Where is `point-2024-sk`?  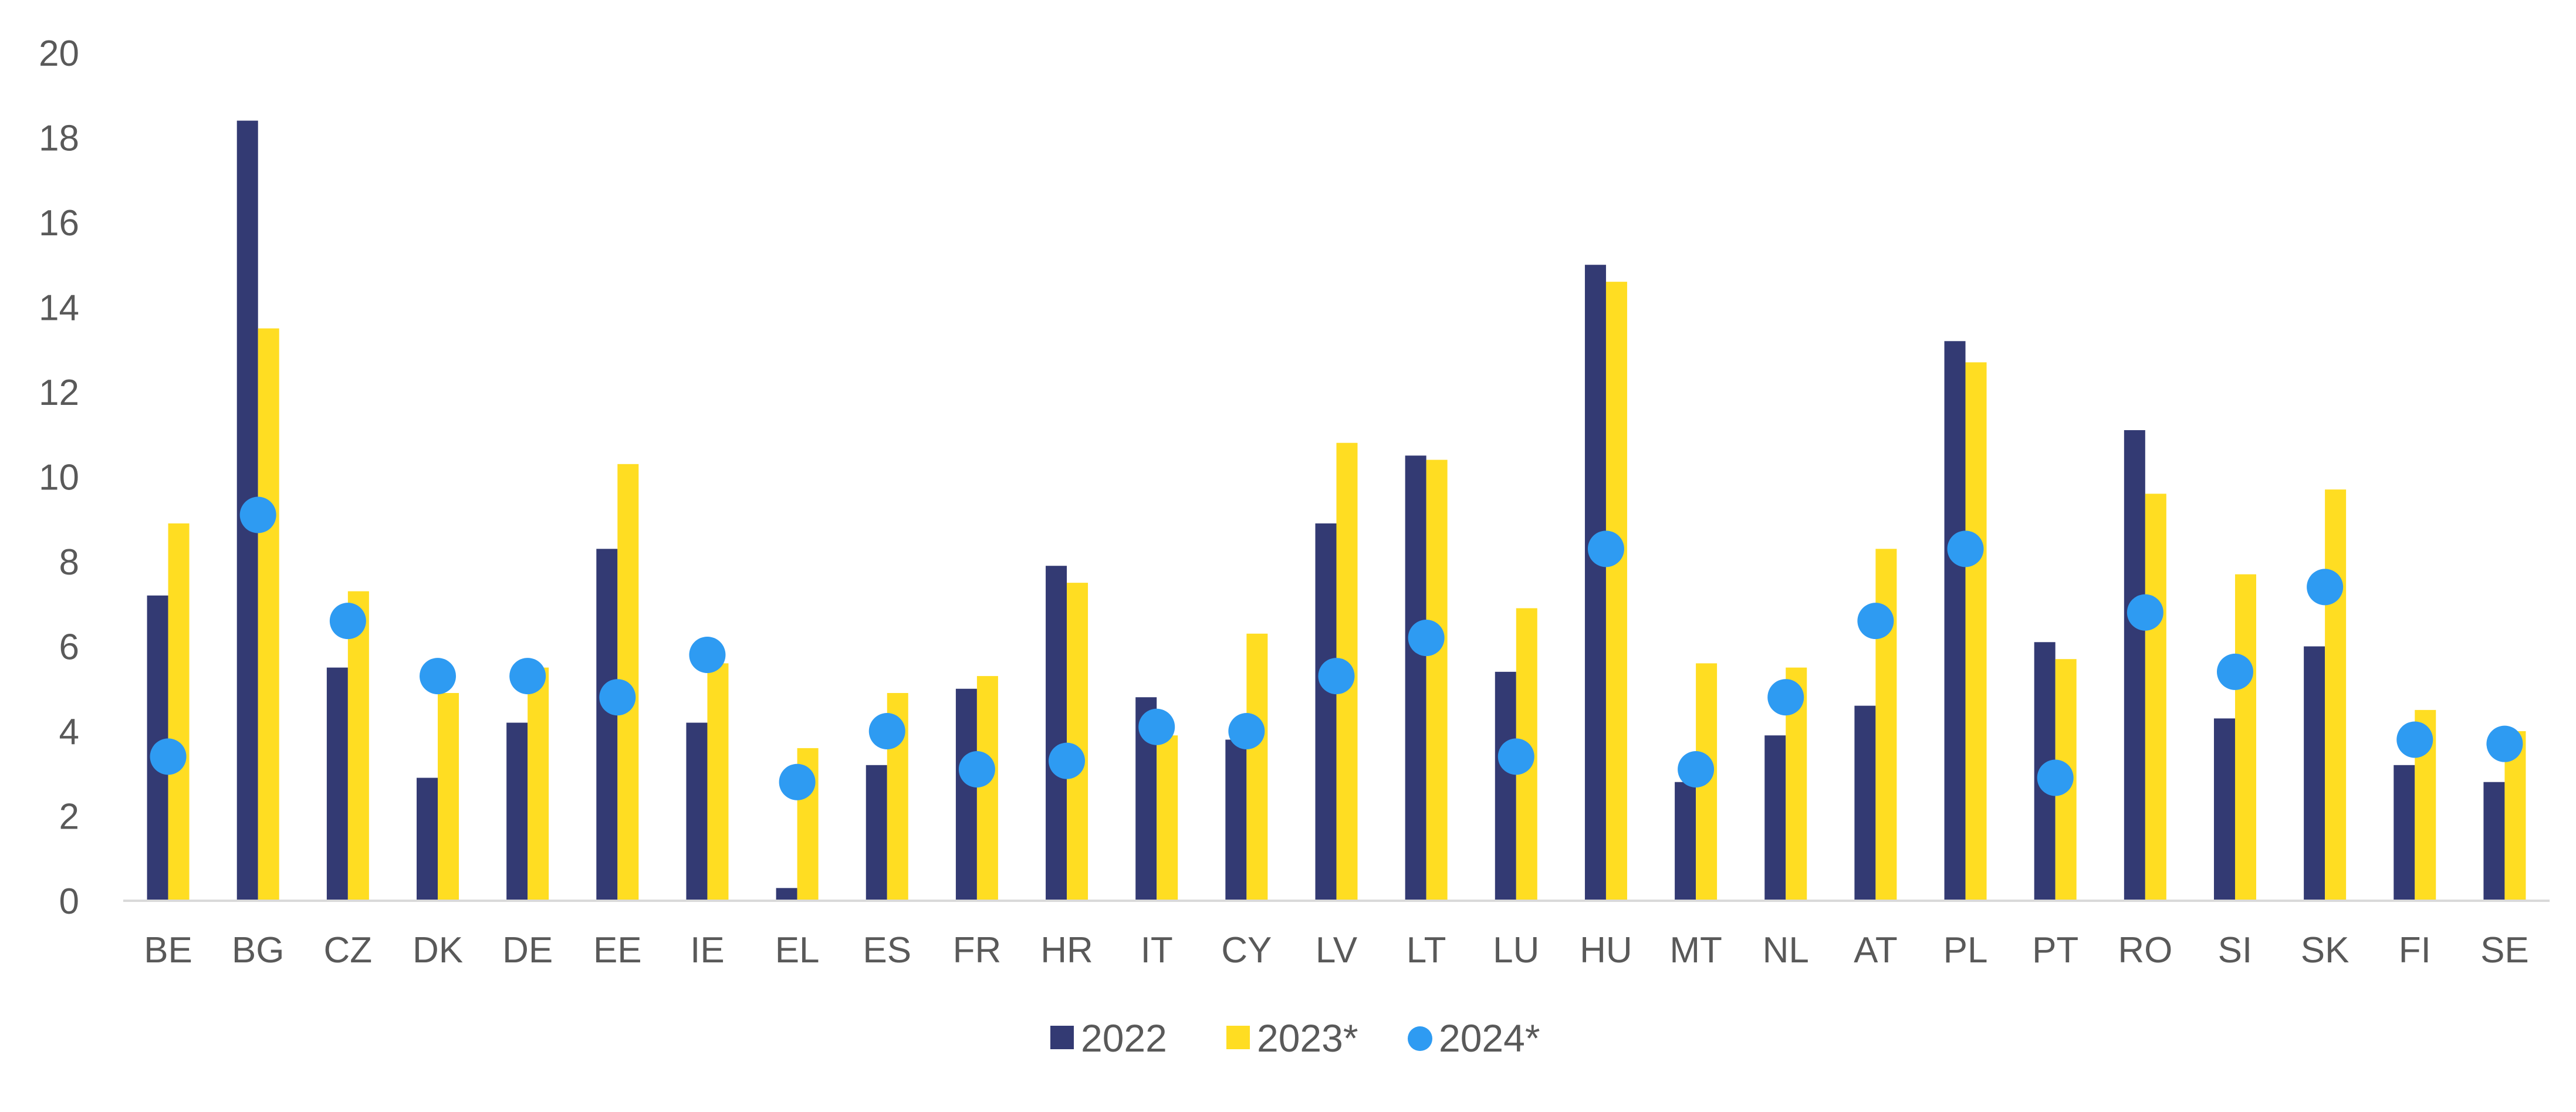 point-2024-sk is located at coordinates (2325, 587).